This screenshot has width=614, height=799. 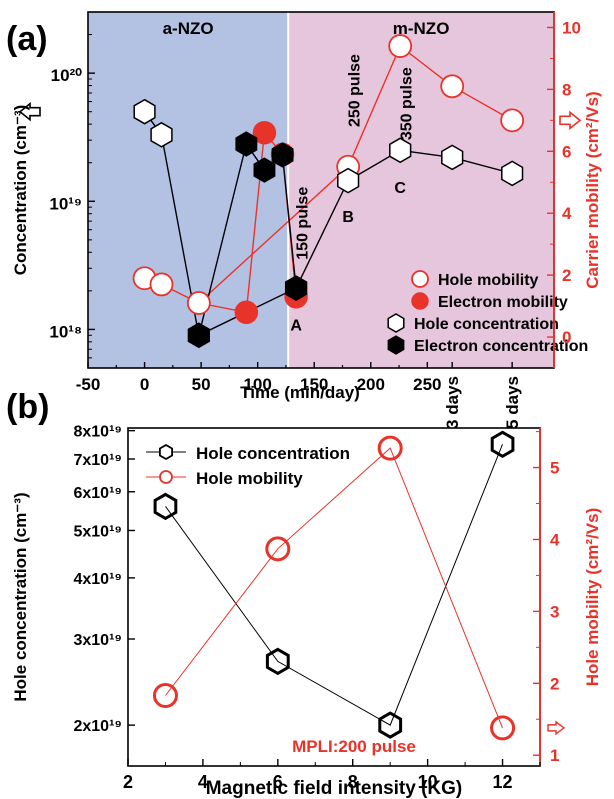 I want to click on x-tick-label: 50, so click(x=201, y=384).